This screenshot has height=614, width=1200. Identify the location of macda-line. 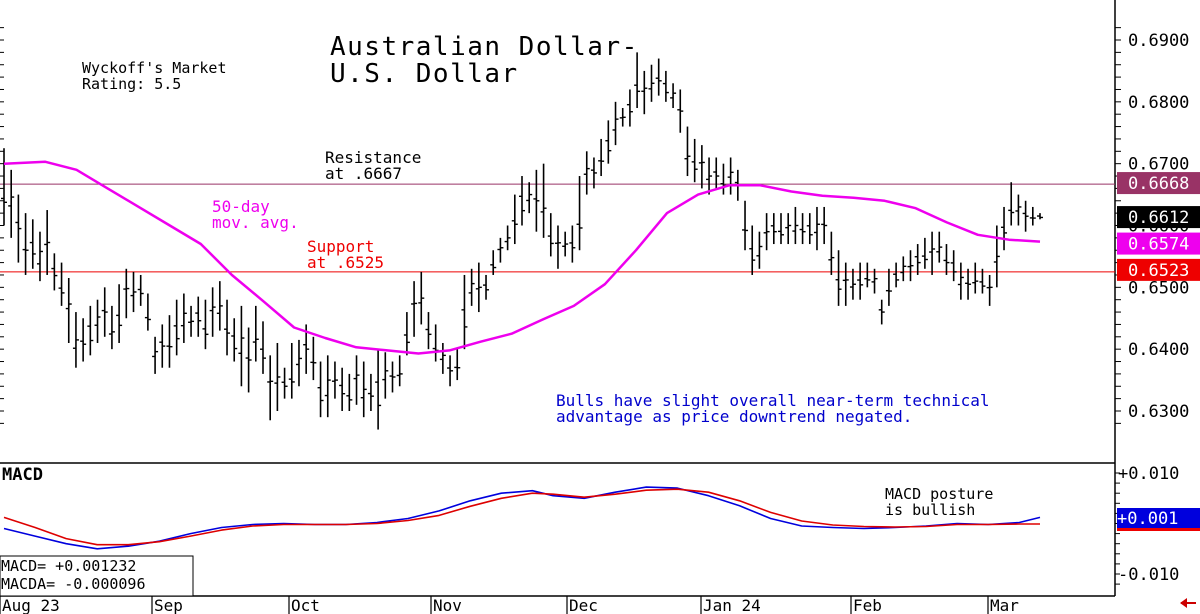
(521, 517).